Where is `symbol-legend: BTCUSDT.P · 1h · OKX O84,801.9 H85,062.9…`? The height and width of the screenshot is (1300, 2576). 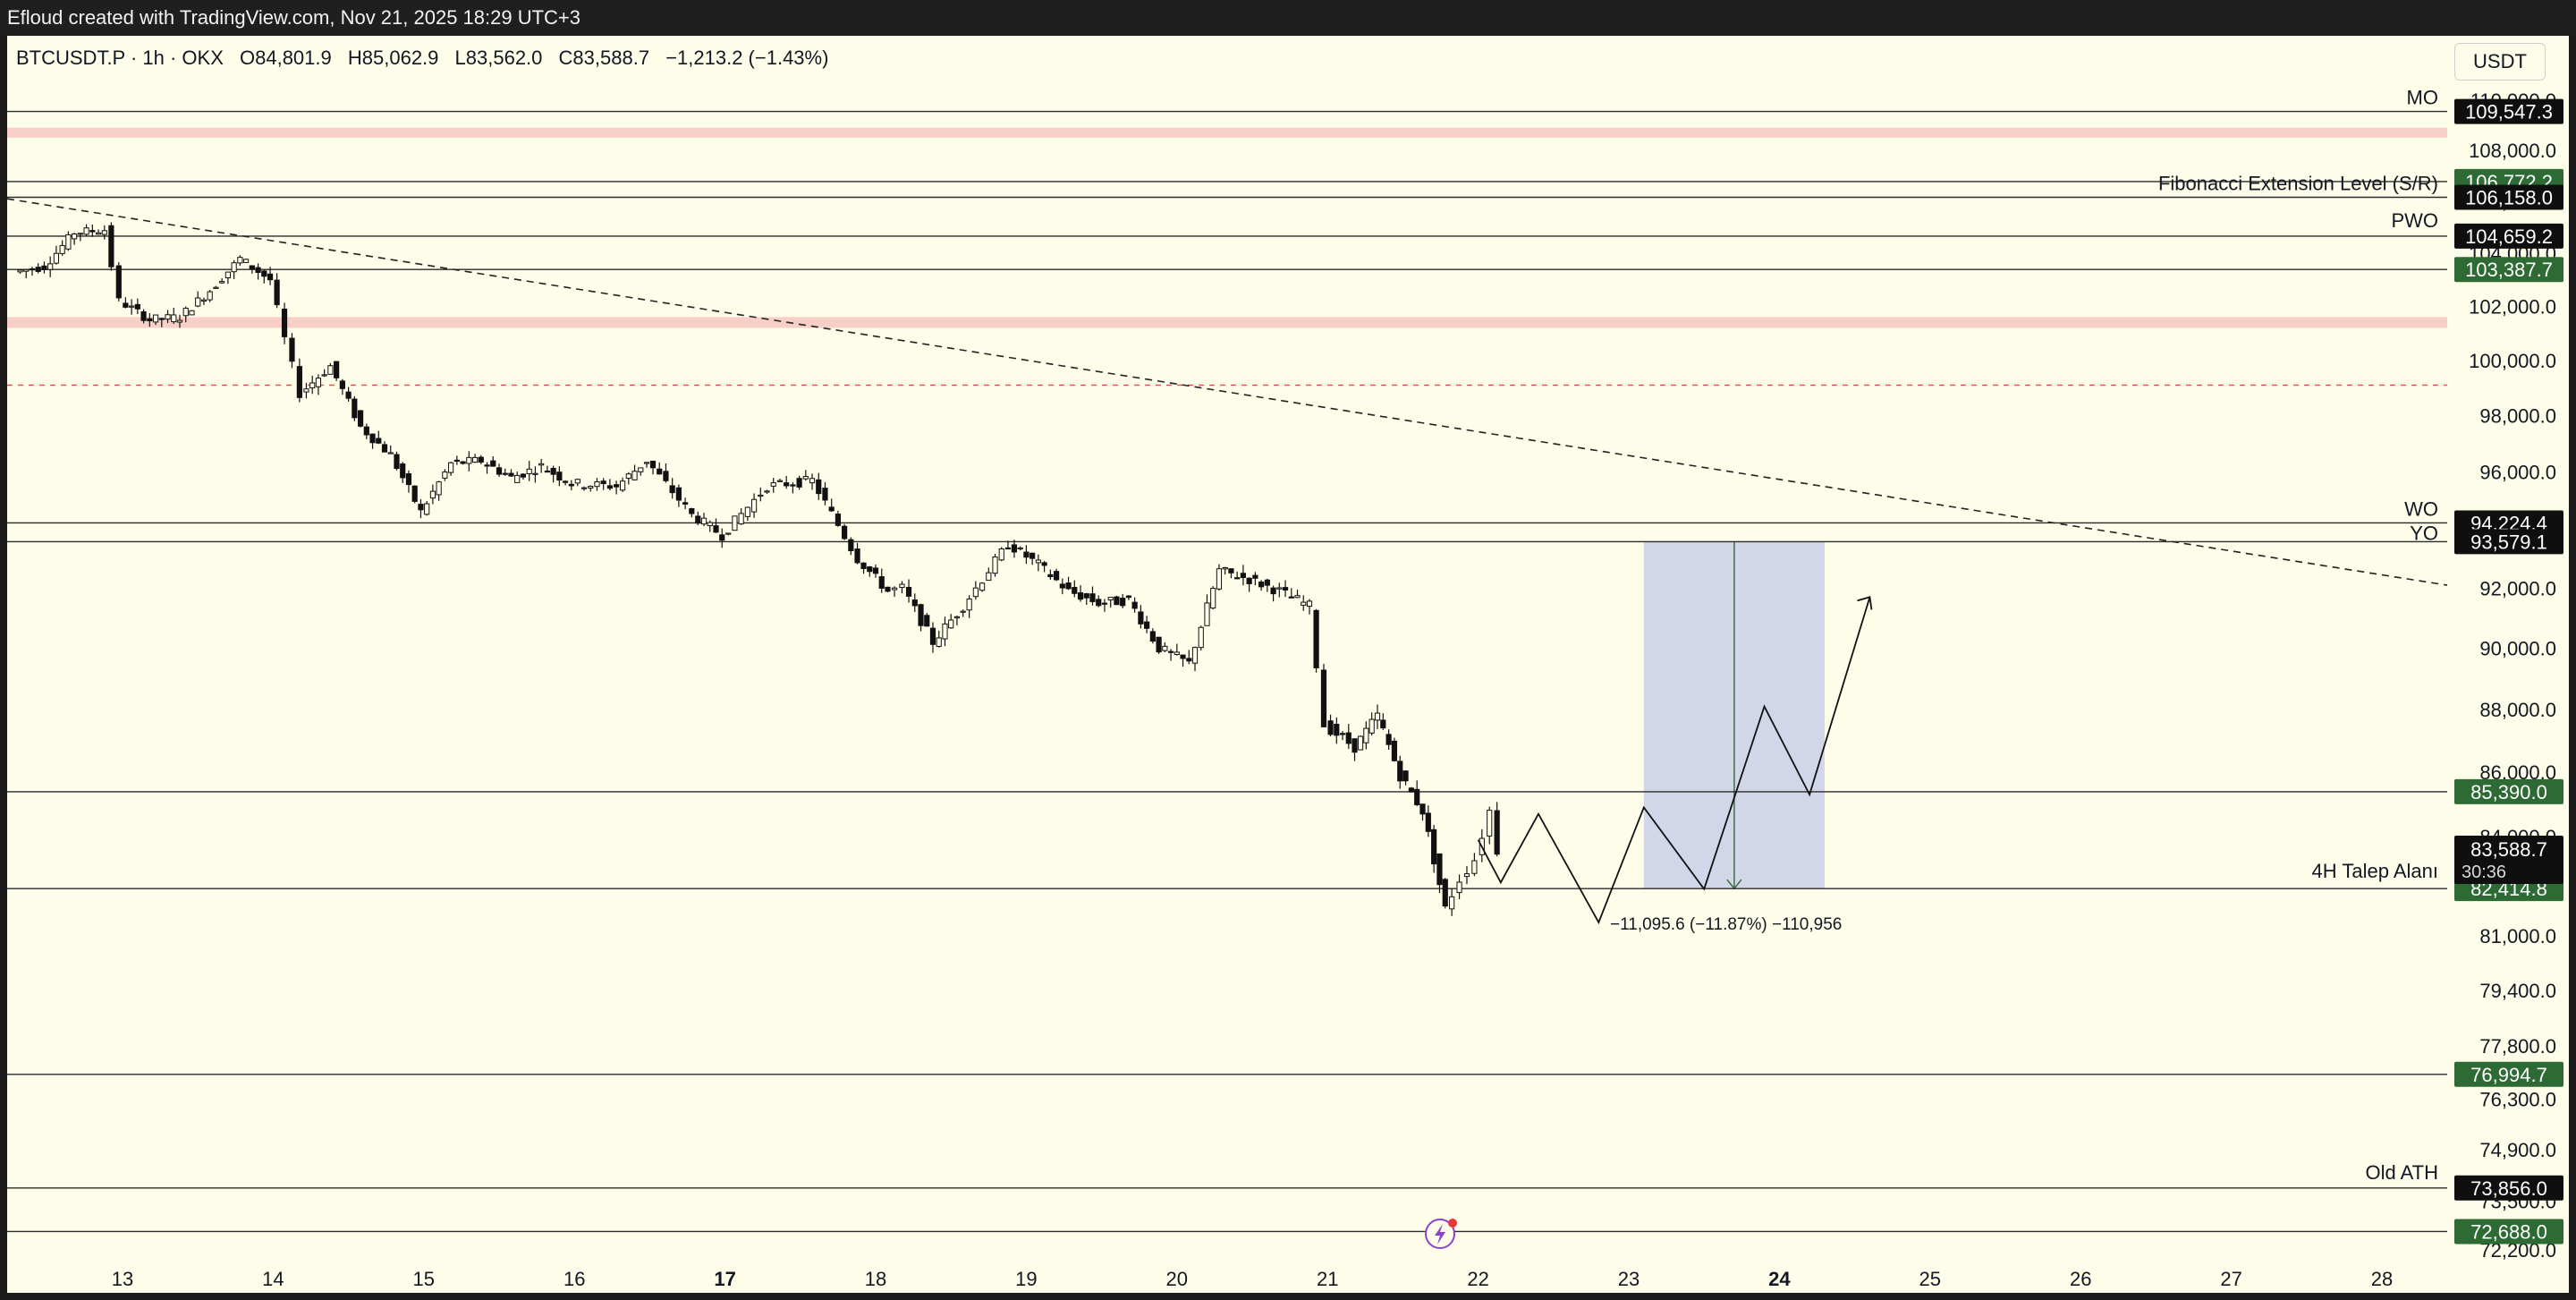
symbol-legend: BTCUSDT.P · 1h · OKX O84,801.9 H85,062.9… is located at coordinates (427, 59).